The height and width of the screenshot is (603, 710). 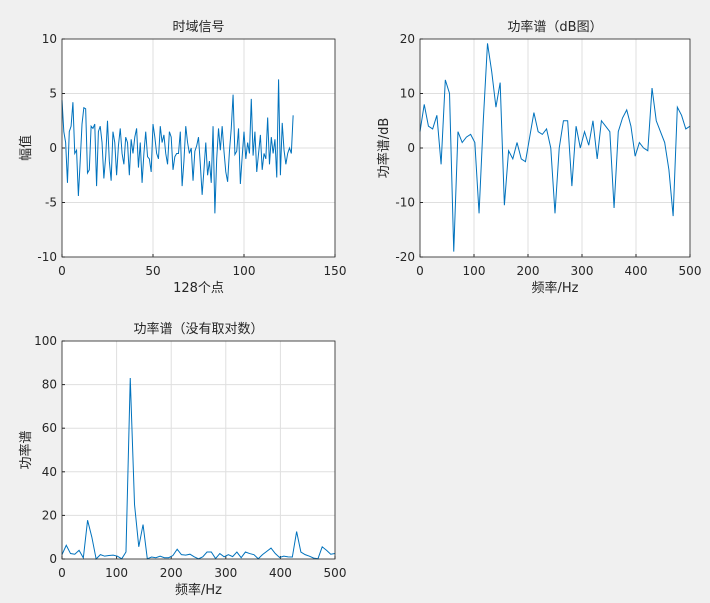 I want to click on y-axis-label: 功率谱, so click(x=26, y=449).